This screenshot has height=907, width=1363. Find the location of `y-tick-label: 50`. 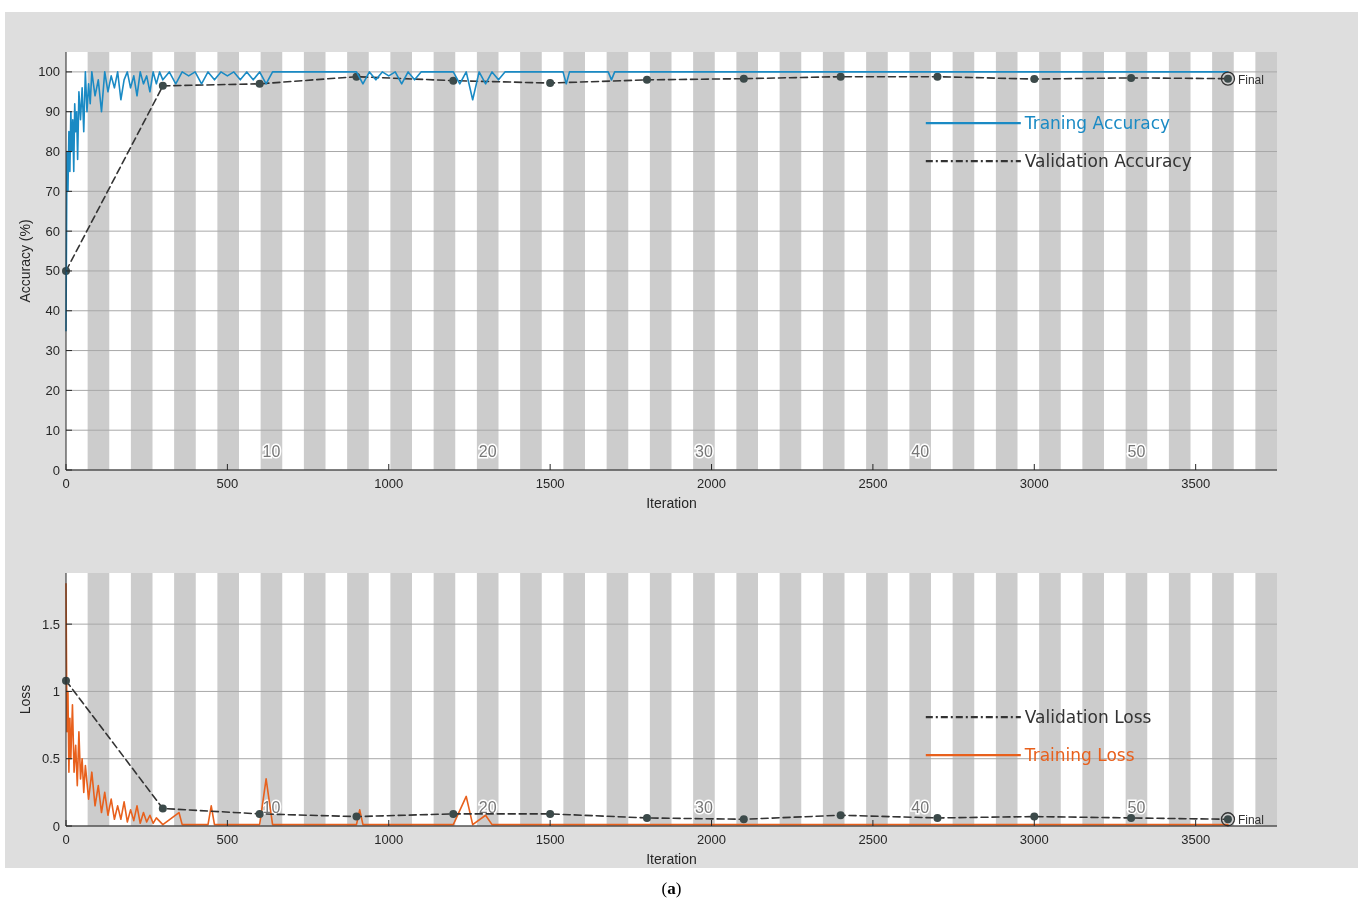

y-tick-label: 50 is located at coordinates (52, 271).